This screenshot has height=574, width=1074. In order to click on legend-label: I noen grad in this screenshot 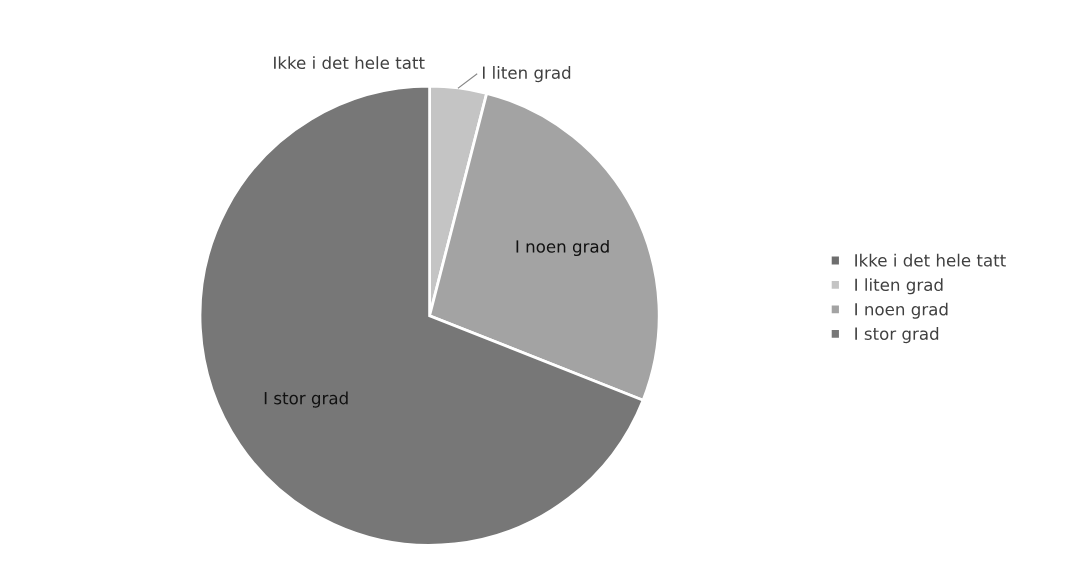, I will do `click(901, 310)`.